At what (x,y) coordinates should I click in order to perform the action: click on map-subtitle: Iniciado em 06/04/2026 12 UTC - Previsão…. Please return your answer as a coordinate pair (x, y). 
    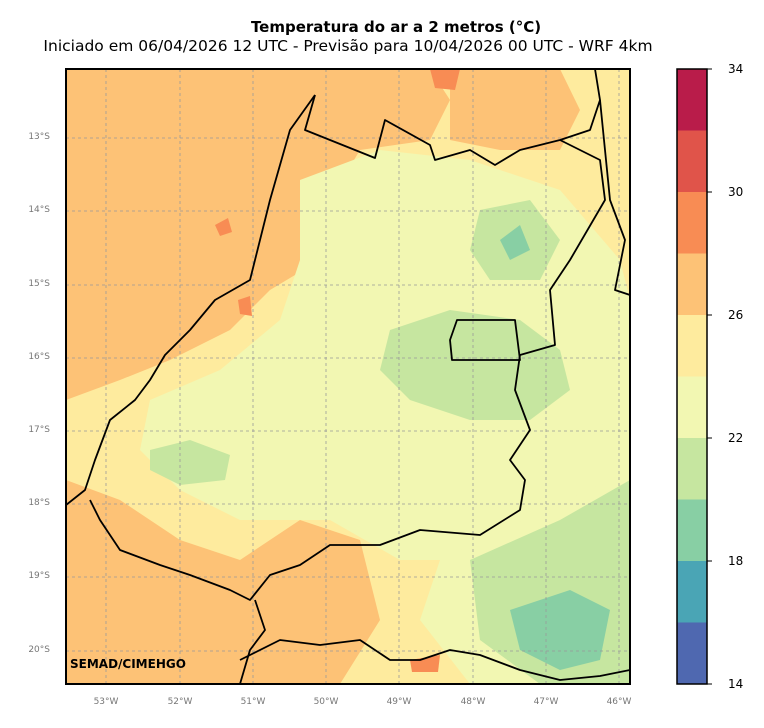
    Looking at the image, I should click on (348, 46).